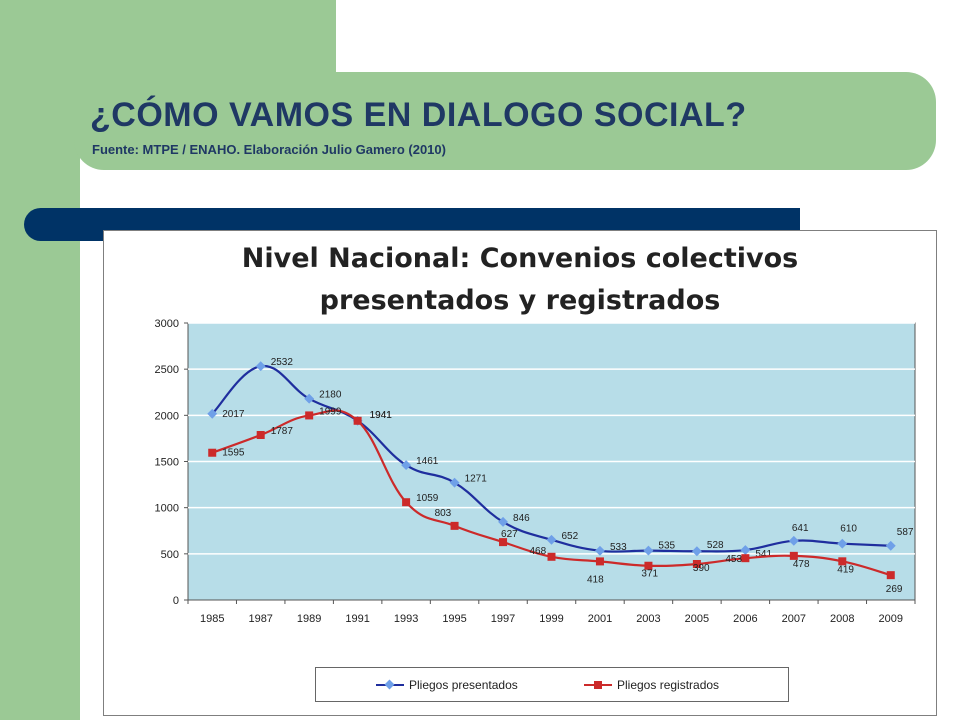  Describe the element at coordinates (538, 551) in the screenshot. I see `data-label: 468` at that location.